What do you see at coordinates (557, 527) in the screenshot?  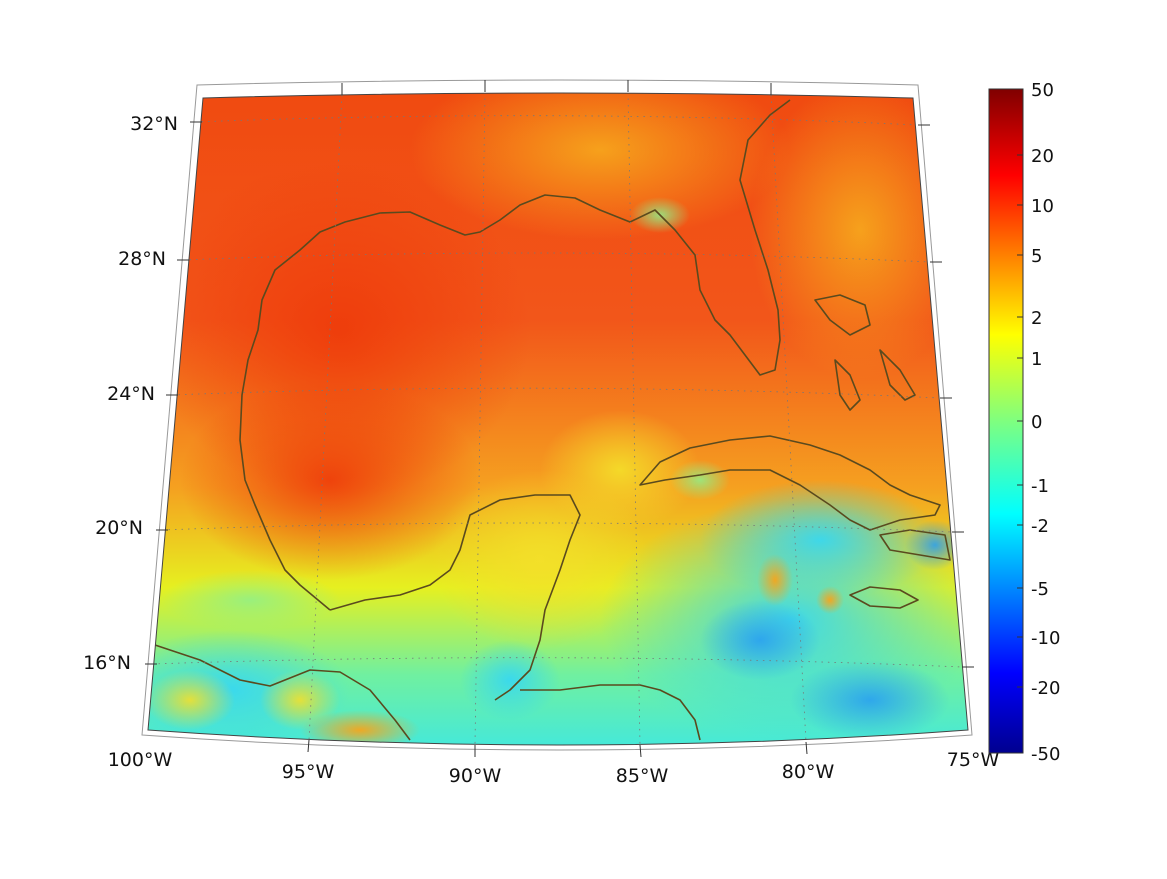 I see `parallel-20n` at bounding box center [557, 527].